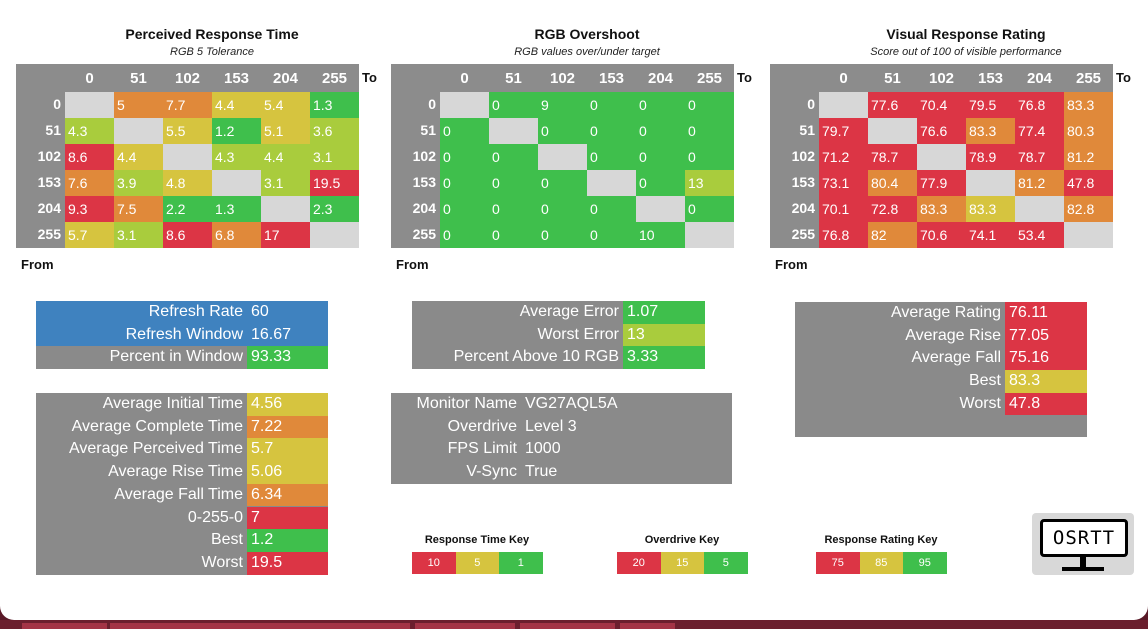 This screenshot has width=1148, height=629. Describe the element at coordinates (517, 357) in the screenshot. I see `stat-label-cell: Percent Above 10 RGB` at that location.